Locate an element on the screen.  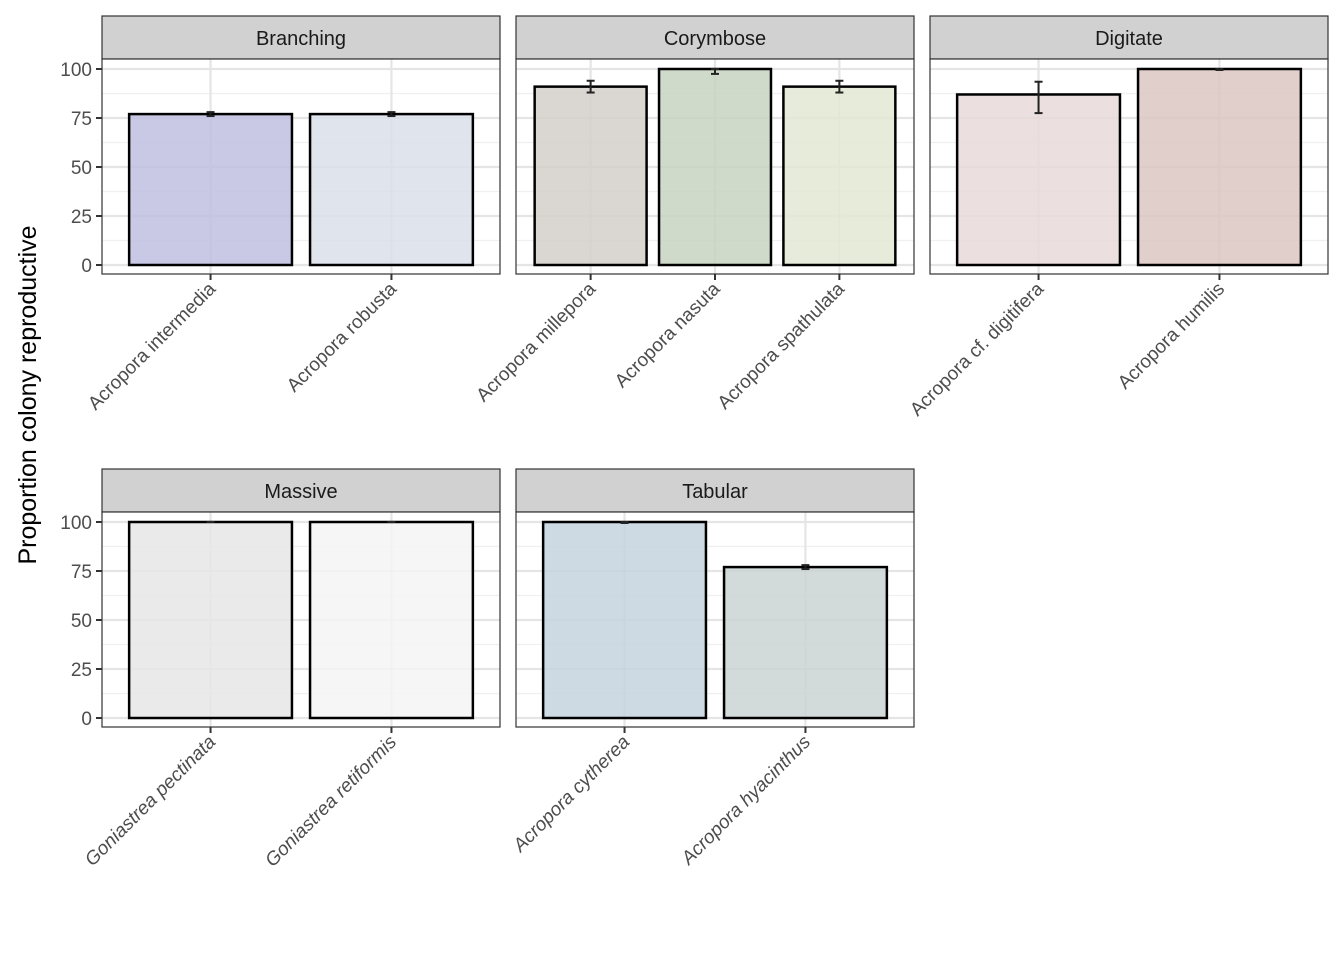
facet-strip-label: Massive is located at coordinates (300, 492).